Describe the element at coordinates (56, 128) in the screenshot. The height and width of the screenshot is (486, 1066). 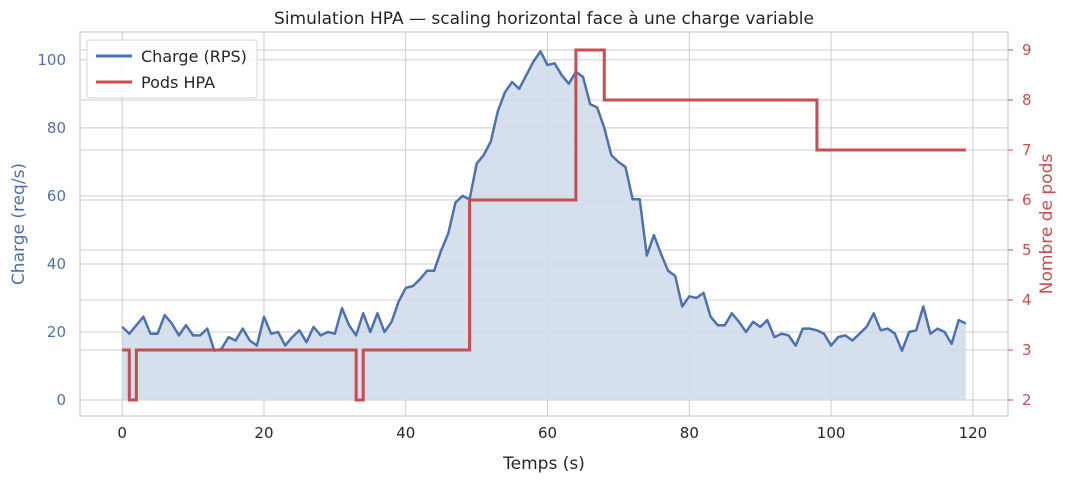
I see `y-tick-label: 80` at that location.